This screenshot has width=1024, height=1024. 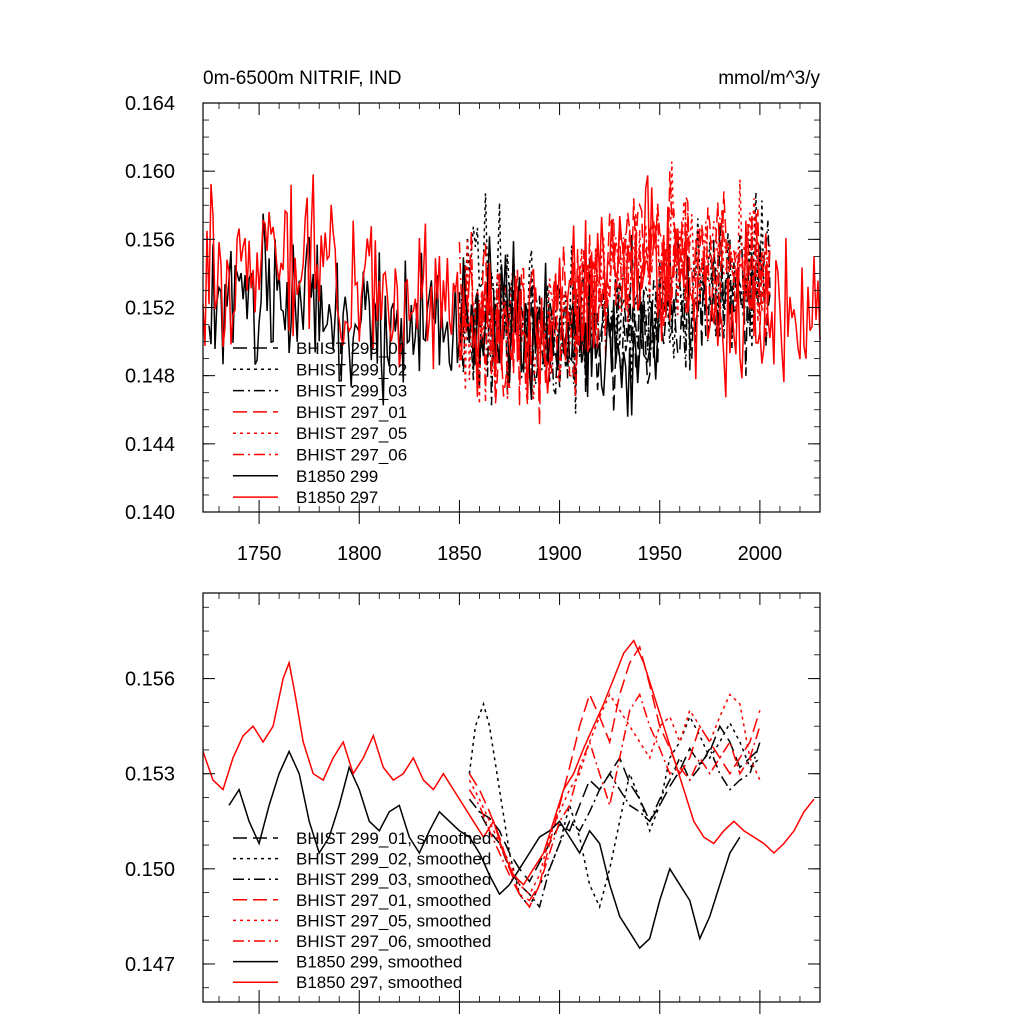 I want to click on legend-label: BHIST 297_06, so click(x=351, y=455).